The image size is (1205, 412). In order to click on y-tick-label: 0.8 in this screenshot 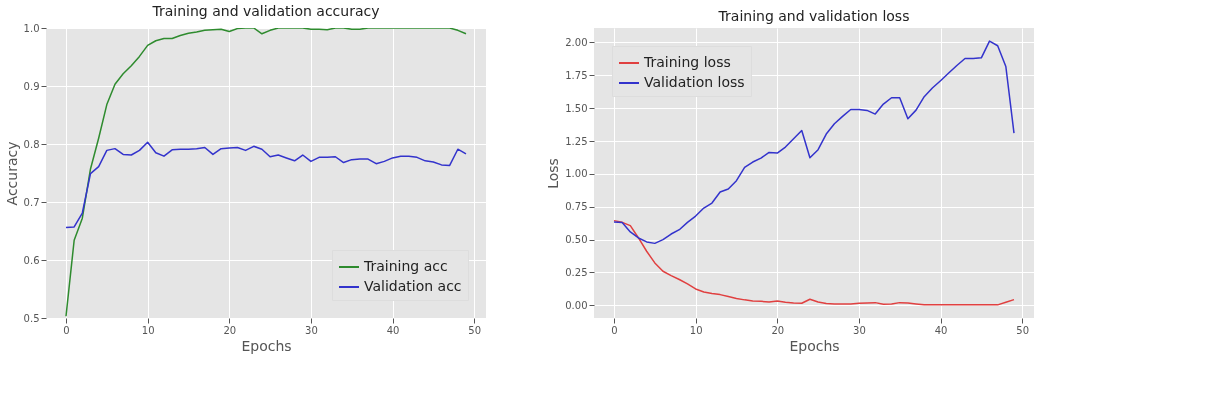, I will do `click(31, 144)`.